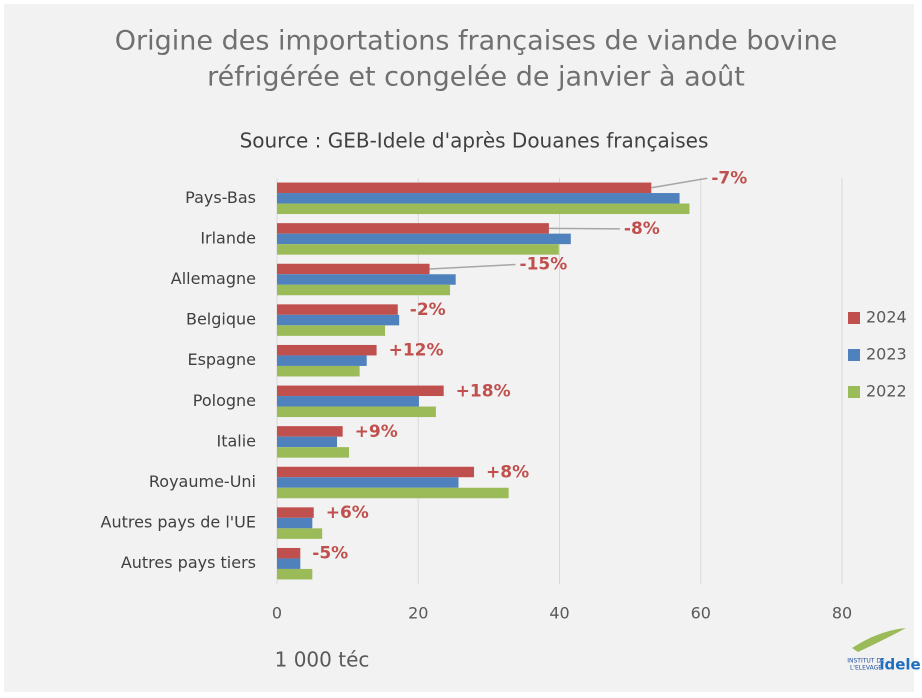 The image size is (922, 698). I want to click on y-tick-label: Pays-Bas, so click(220, 197).